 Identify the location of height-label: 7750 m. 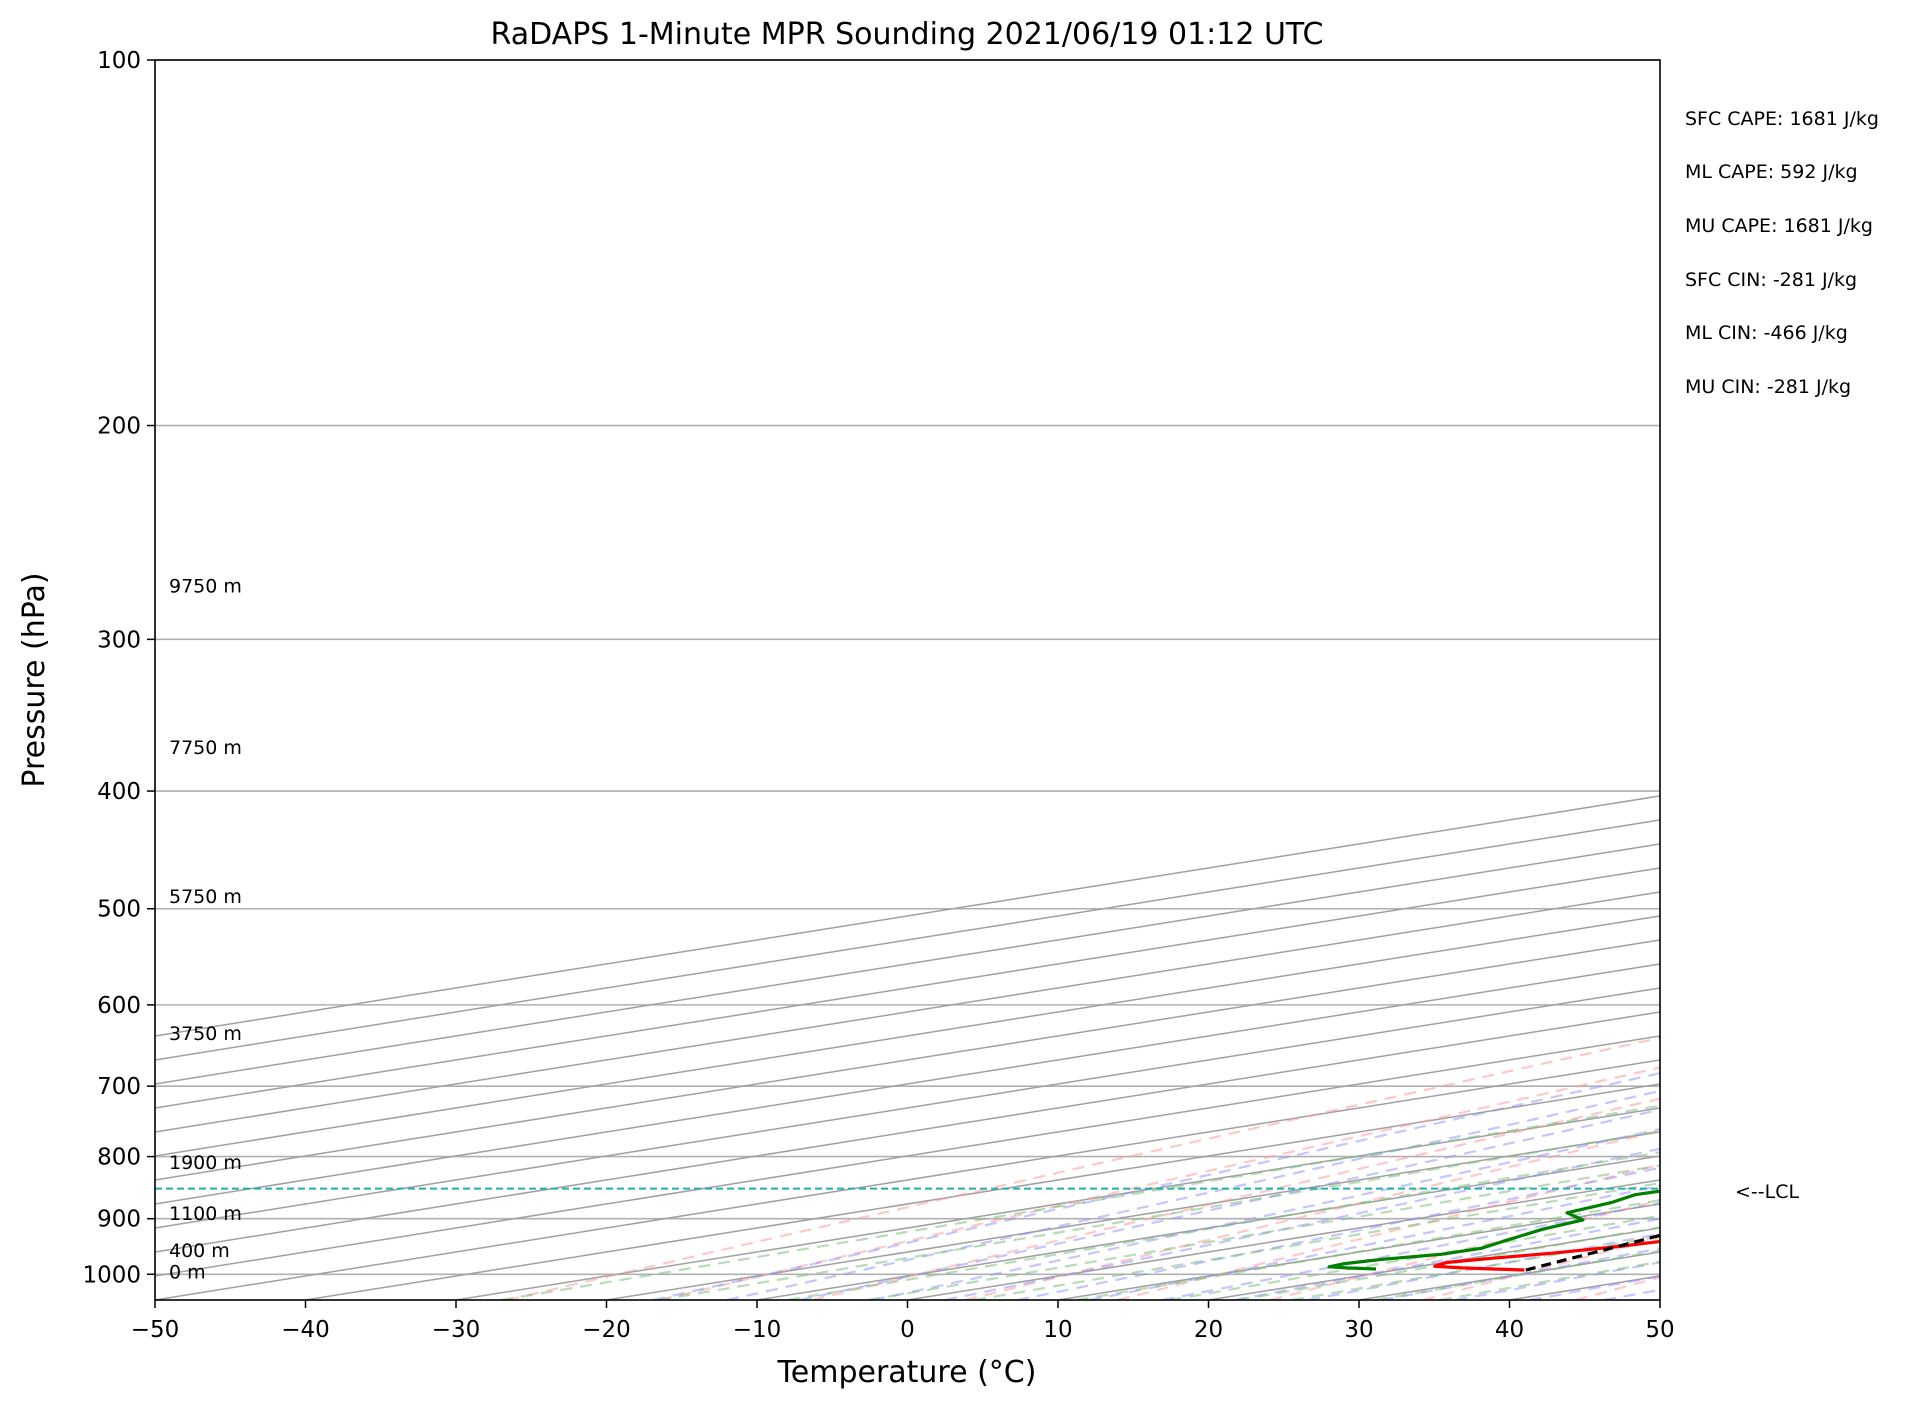
(205, 748).